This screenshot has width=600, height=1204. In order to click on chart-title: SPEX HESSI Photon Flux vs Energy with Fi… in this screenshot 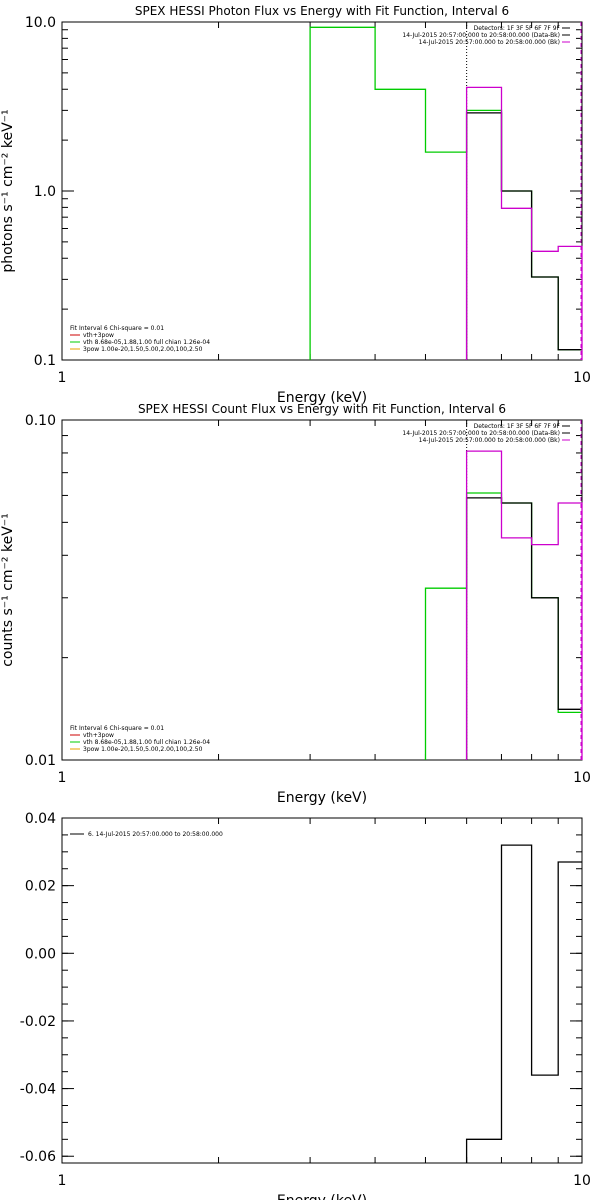, I will do `click(322, 11)`.